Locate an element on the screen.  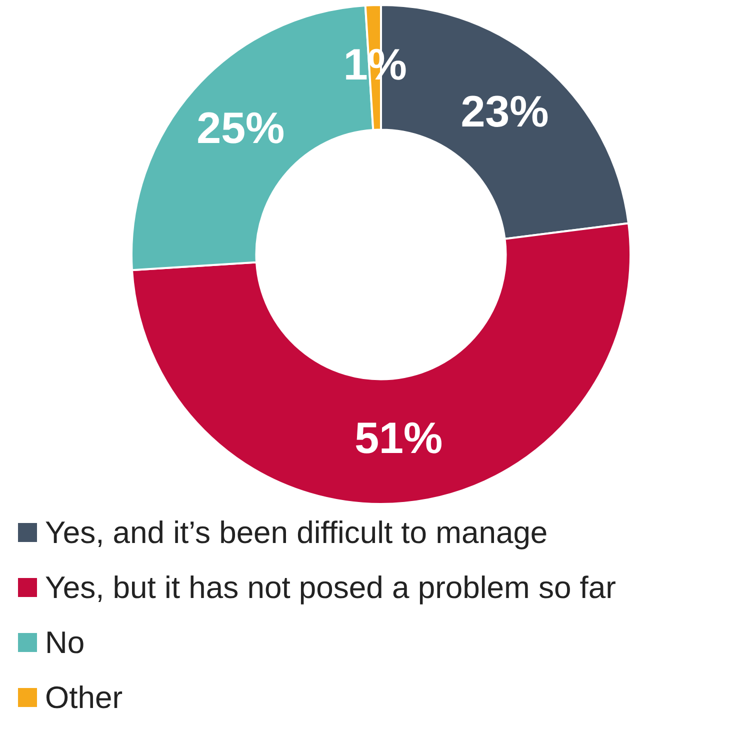
data-label: 25% is located at coordinates (240, 128).